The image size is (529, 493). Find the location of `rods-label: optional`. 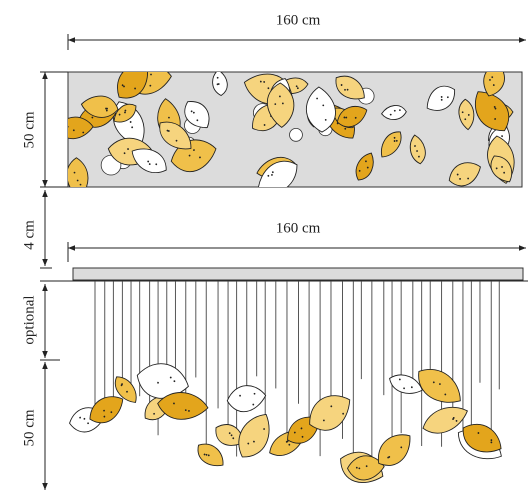

rods-label: optional is located at coordinates (29, 319).